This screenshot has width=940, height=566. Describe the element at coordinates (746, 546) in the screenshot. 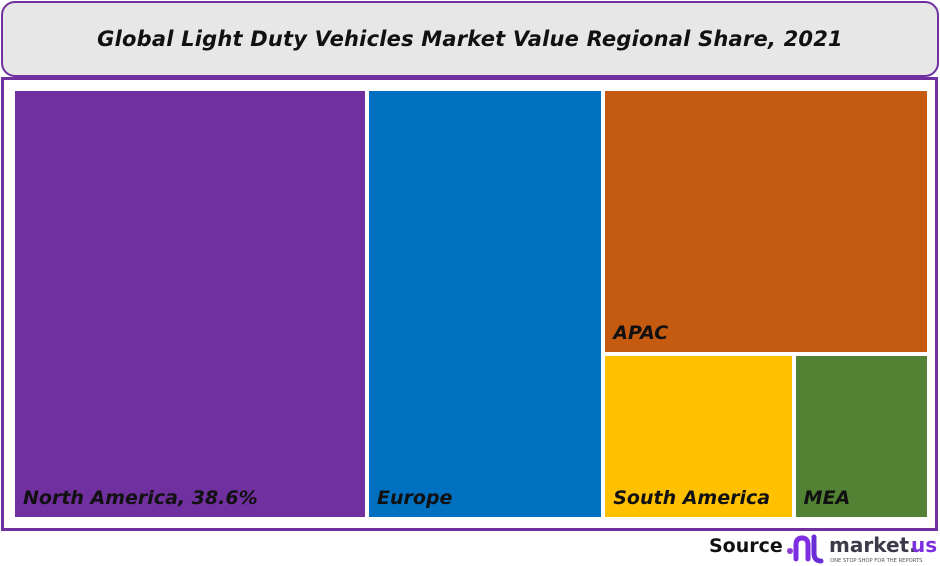

I see `source-label: Source` at that location.